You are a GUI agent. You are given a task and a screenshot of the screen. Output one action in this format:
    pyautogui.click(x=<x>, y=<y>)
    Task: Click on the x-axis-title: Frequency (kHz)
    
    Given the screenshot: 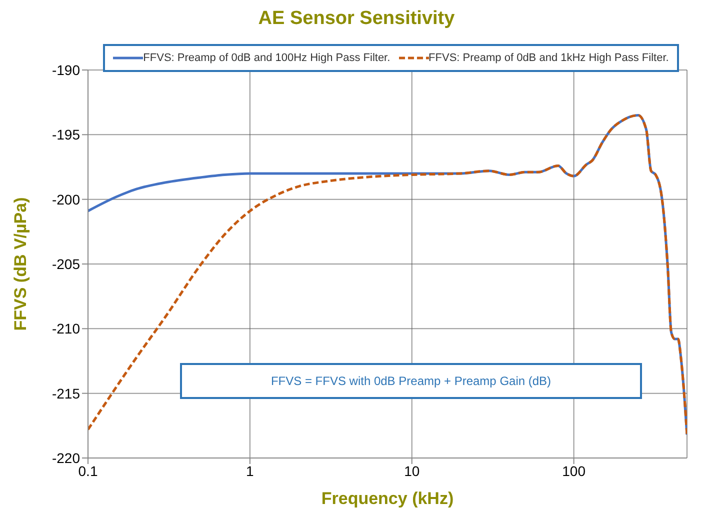 What is the action you would take?
    pyautogui.click(x=387, y=498)
    